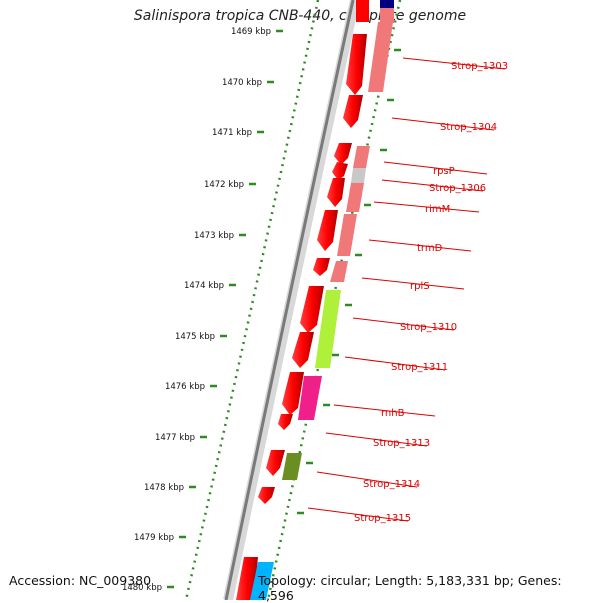  What do you see at coordinates (204, 286) in the screenshot?
I see `kbp-label: 1474 kbp` at bounding box center [204, 286].